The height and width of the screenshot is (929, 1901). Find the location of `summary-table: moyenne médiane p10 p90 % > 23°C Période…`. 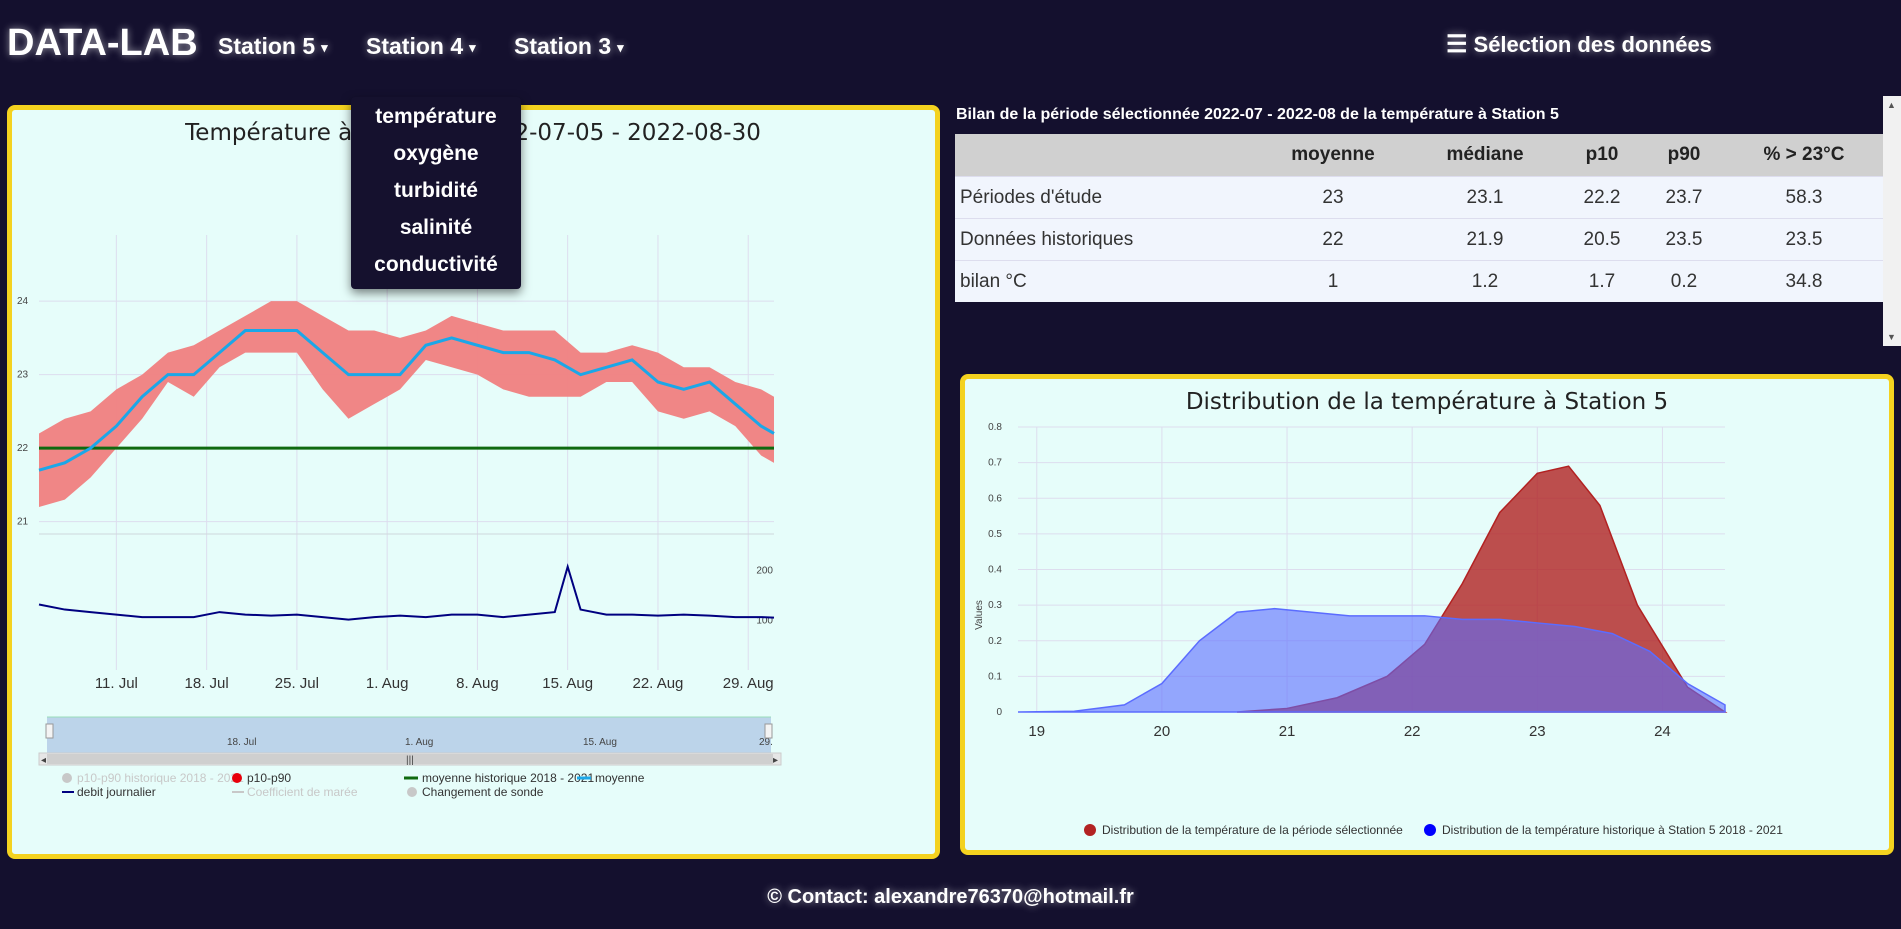

summary-table: moyenne médiane p10 p90 % > 23°C Période… is located at coordinates (1419, 218).